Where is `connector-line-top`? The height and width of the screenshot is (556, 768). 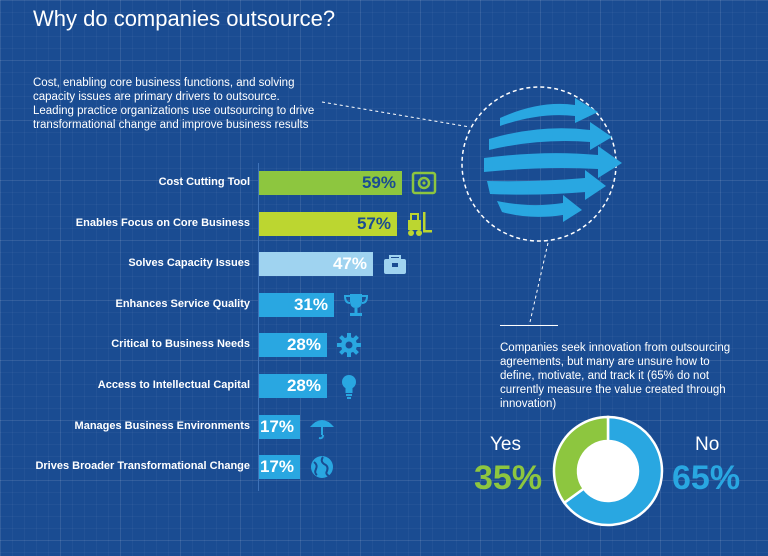
connector-line-top is located at coordinates (396, 114).